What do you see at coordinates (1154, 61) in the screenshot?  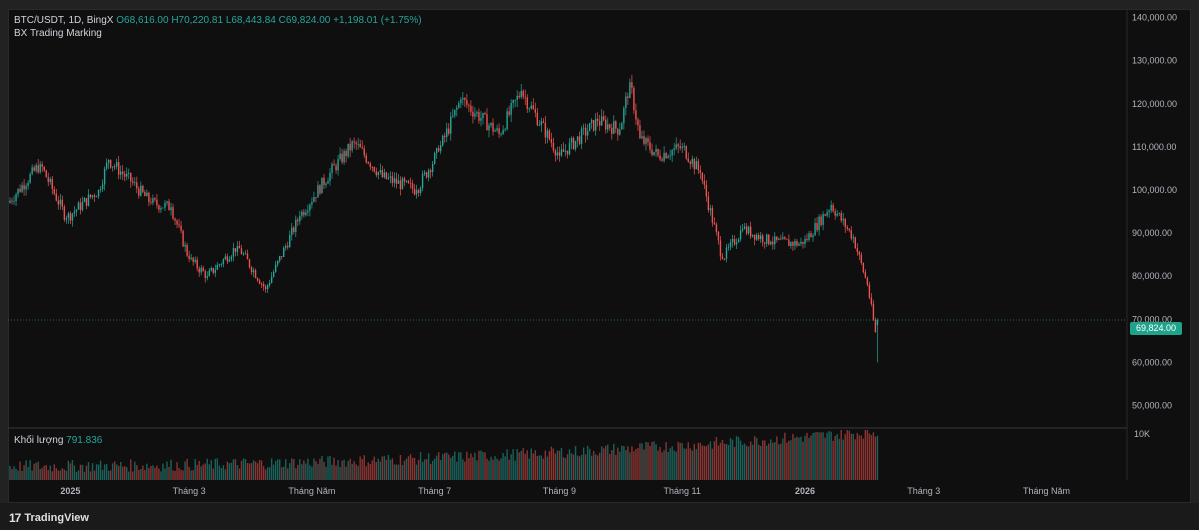 I see `y-tick-label: 130,000.00` at bounding box center [1154, 61].